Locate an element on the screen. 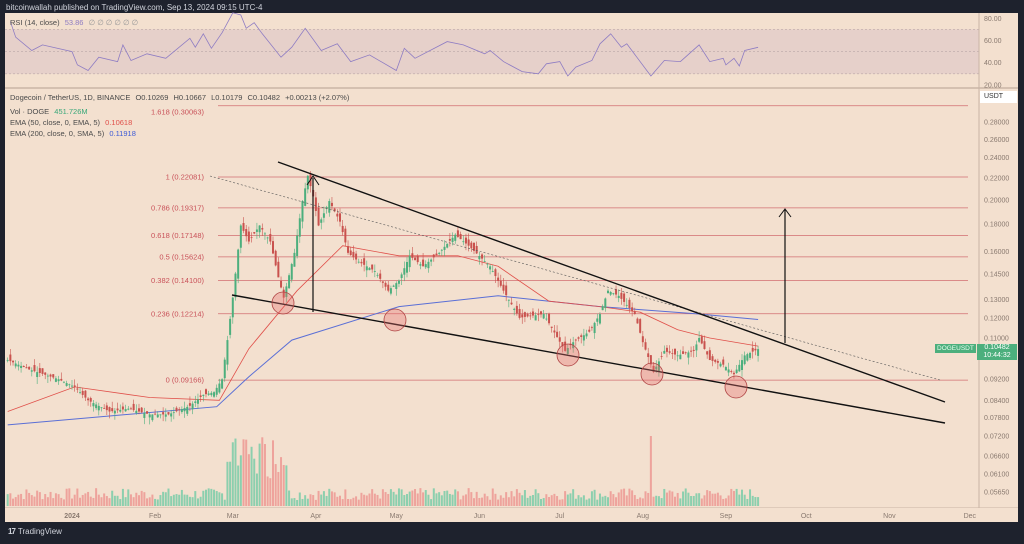 The height and width of the screenshot is (544, 1024). currency-selector: USDT is located at coordinates (998, 97).